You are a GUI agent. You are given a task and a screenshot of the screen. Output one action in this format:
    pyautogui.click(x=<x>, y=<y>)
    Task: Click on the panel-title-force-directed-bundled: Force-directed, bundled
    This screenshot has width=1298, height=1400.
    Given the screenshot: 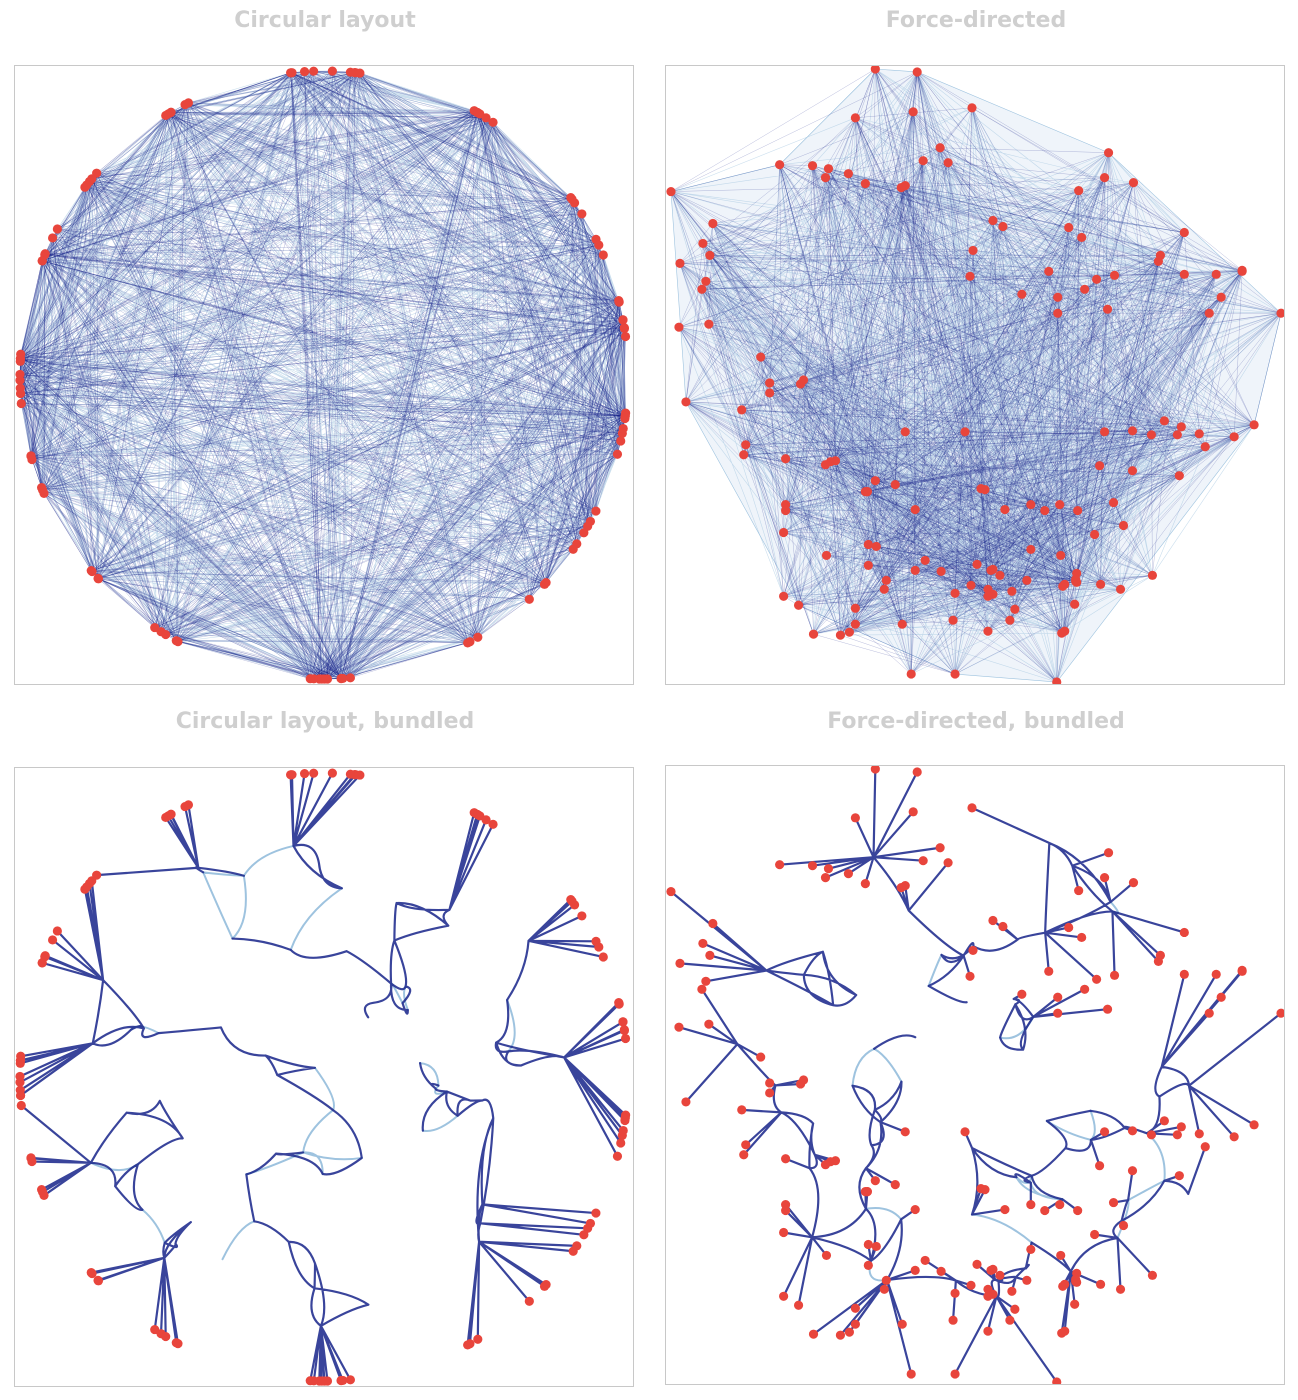 What is the action you would take?
    pyautogui.click(x=976, y=721)
    